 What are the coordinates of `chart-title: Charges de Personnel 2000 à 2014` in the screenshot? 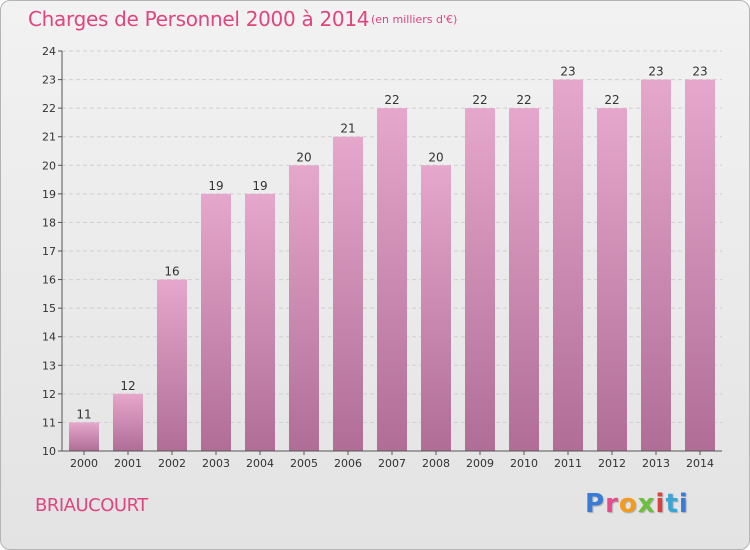 It's located at (199, 19).